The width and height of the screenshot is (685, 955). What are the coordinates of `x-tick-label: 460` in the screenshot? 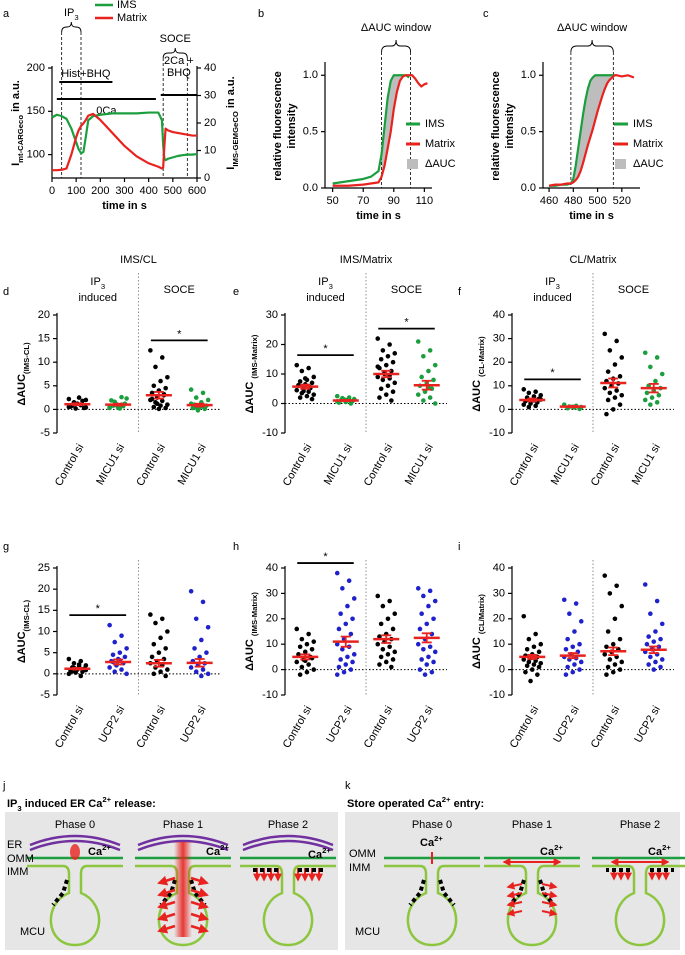 It's located at (549, 201).